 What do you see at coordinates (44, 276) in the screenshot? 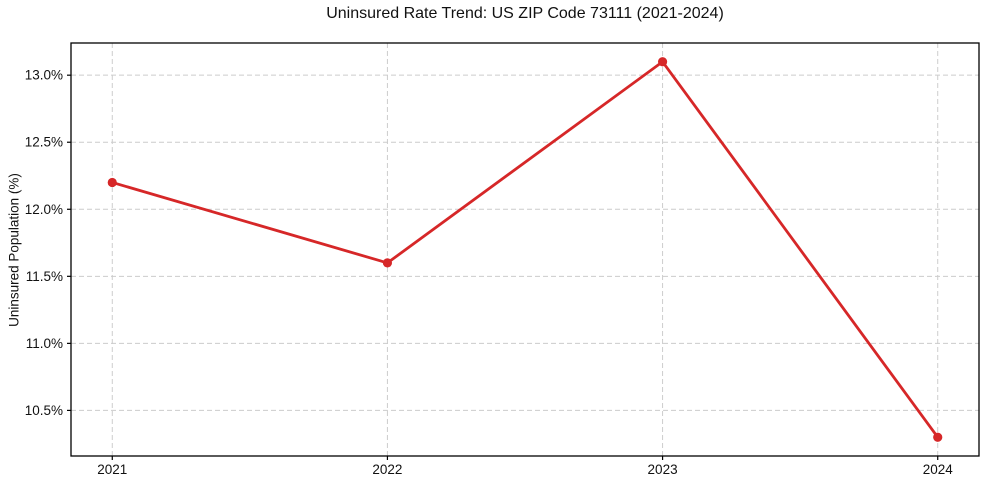
I see `y-tick-label: 11.5%` at bounding box center [44, 276].